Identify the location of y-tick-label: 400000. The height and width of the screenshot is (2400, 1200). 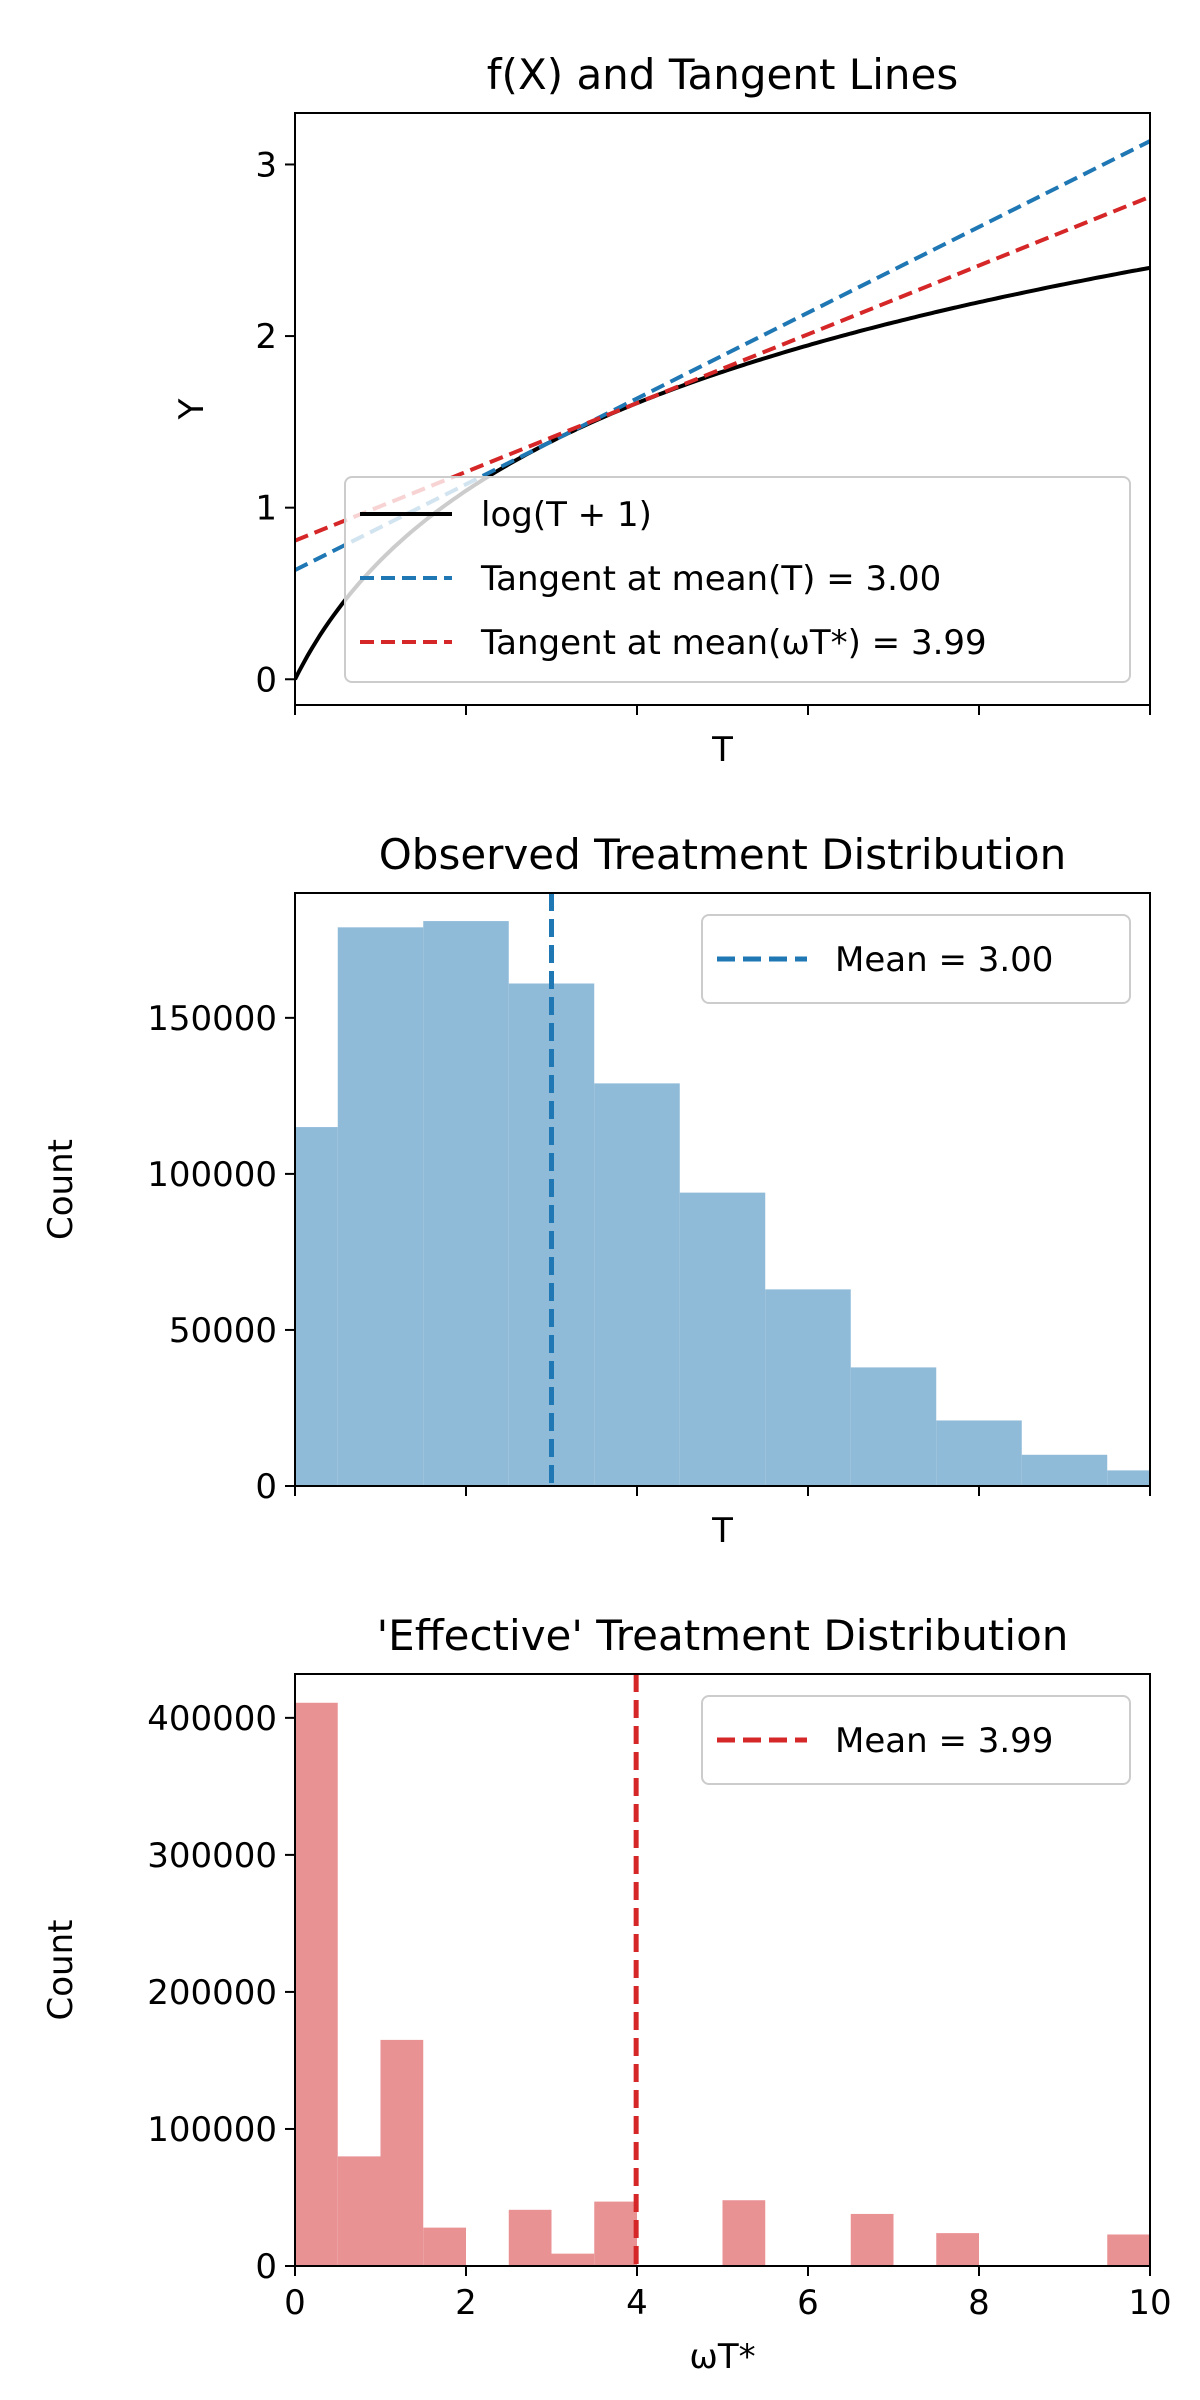
(212, 1719).